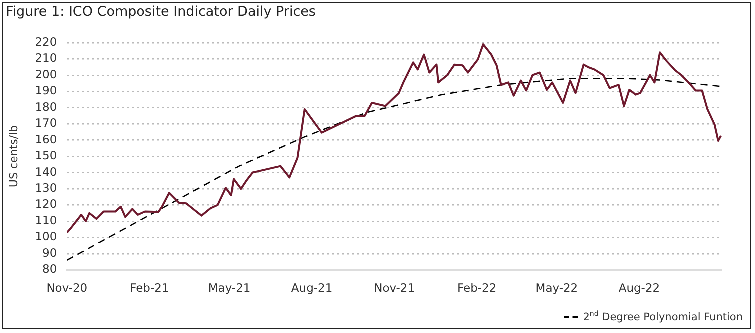  What do you see at coordinates (46, 171) in the screenshot?
I see `y-tick-label: 140` at bounding box center [46, 171].